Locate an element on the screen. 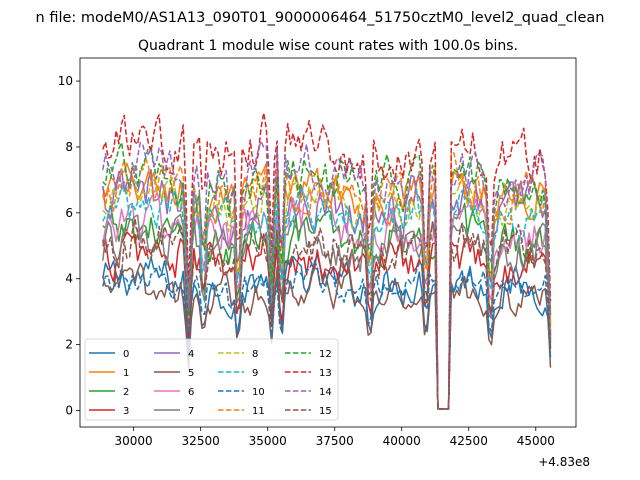 The width and height of the screenshot is (640, 480). legend-label-0: 0 is located at coordinates (126, 354).